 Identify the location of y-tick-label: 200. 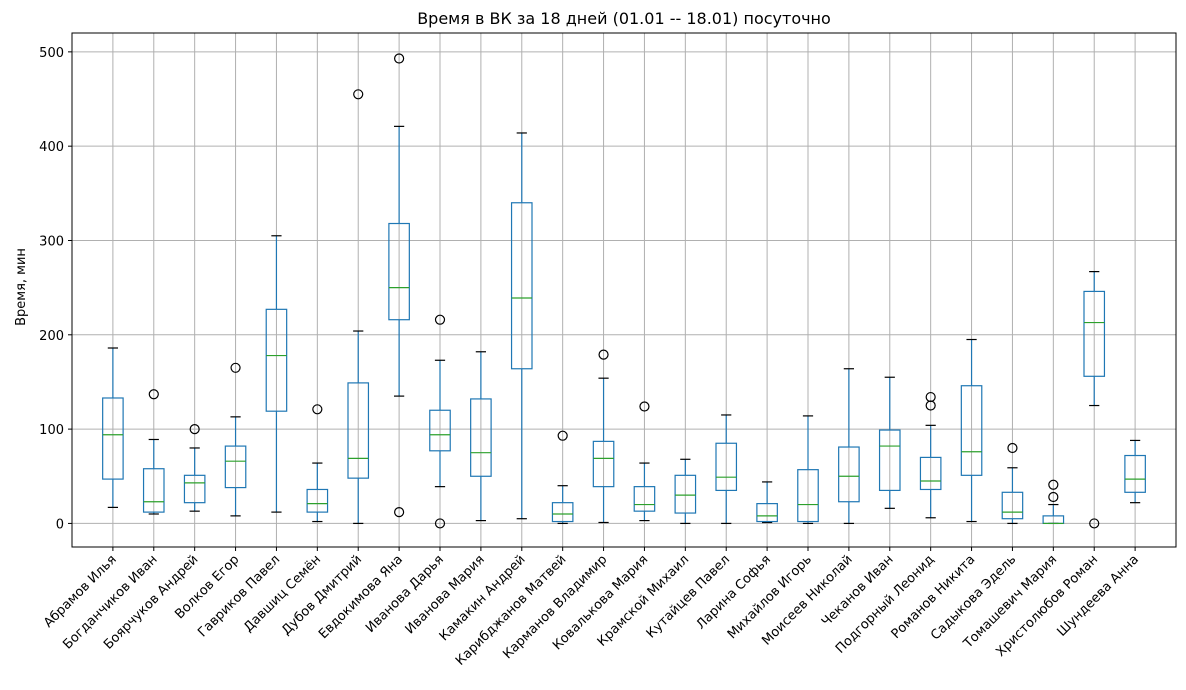
(51, 336).